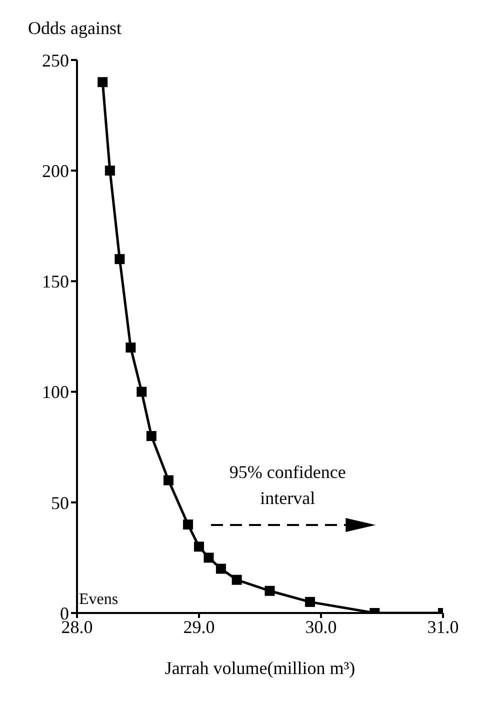  Describe the element at coordinates (55, 282) in the screenshot. I see `y-tick-label: 150` at that location.